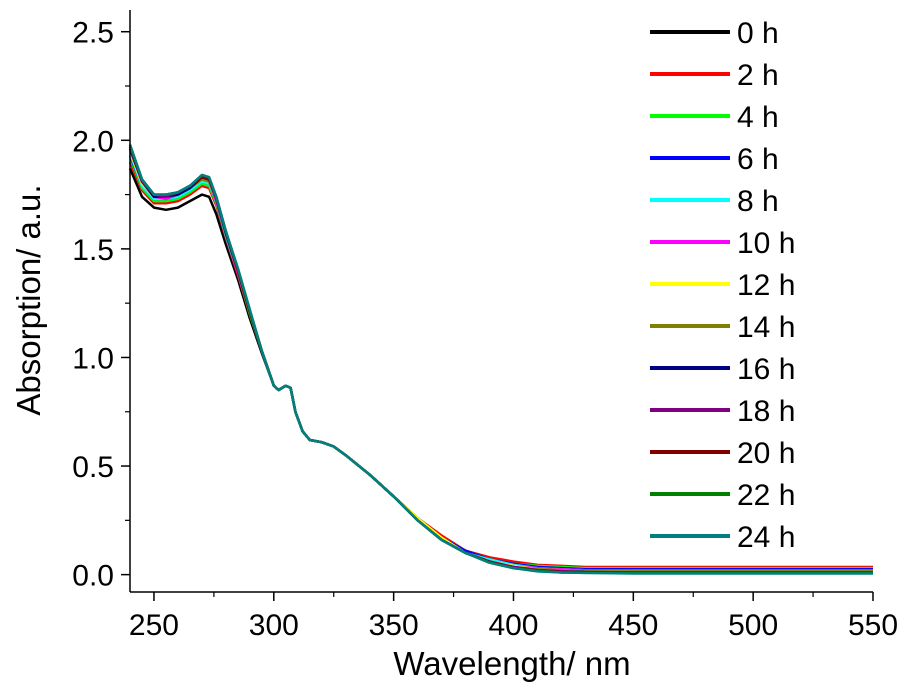  Describe the element at coordinates (513, 625) in the screenshot. I see `x-tick-label: 400` at that location.